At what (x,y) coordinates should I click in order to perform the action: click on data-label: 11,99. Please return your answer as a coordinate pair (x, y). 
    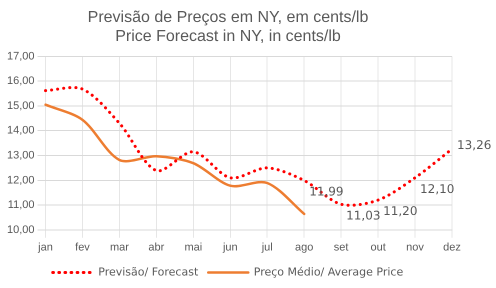
    Looking at the image, I should click on (326, 191).